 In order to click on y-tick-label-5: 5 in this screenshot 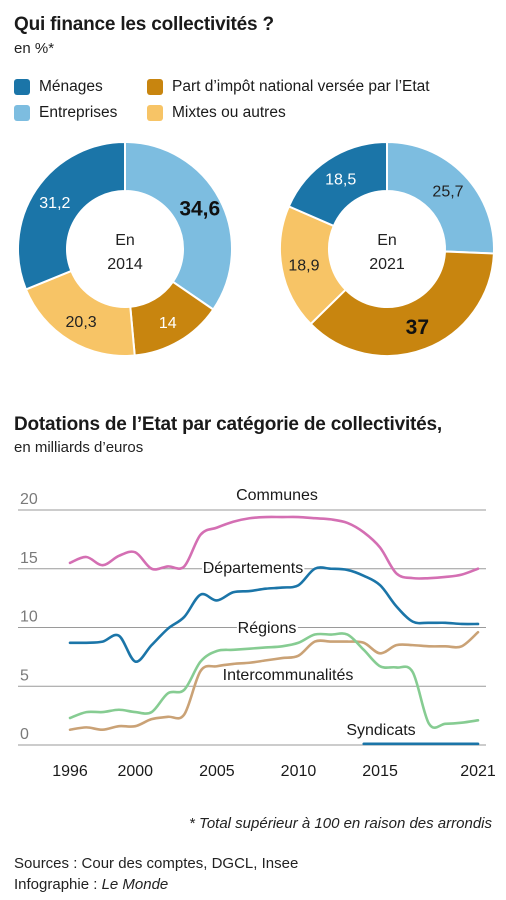, I will do `click(24, 675)`.